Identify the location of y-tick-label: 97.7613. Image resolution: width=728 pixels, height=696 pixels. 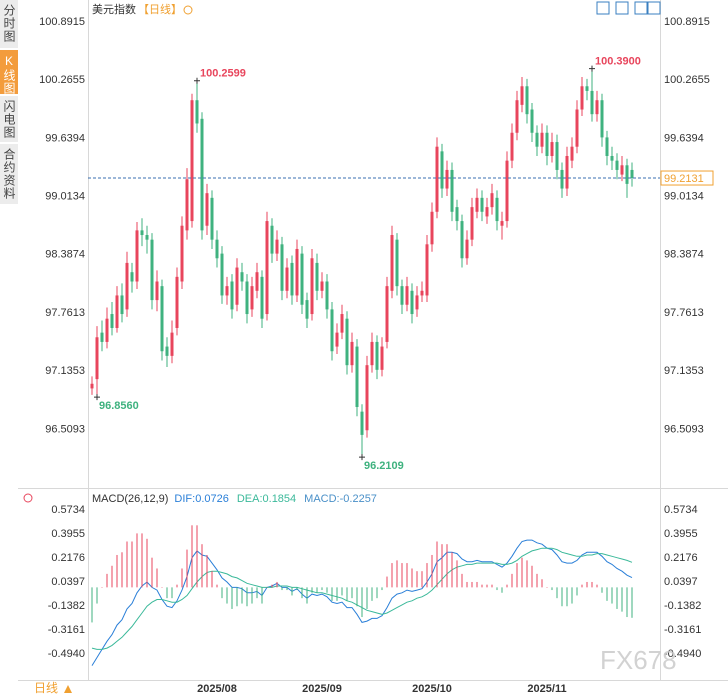
(65, 313).